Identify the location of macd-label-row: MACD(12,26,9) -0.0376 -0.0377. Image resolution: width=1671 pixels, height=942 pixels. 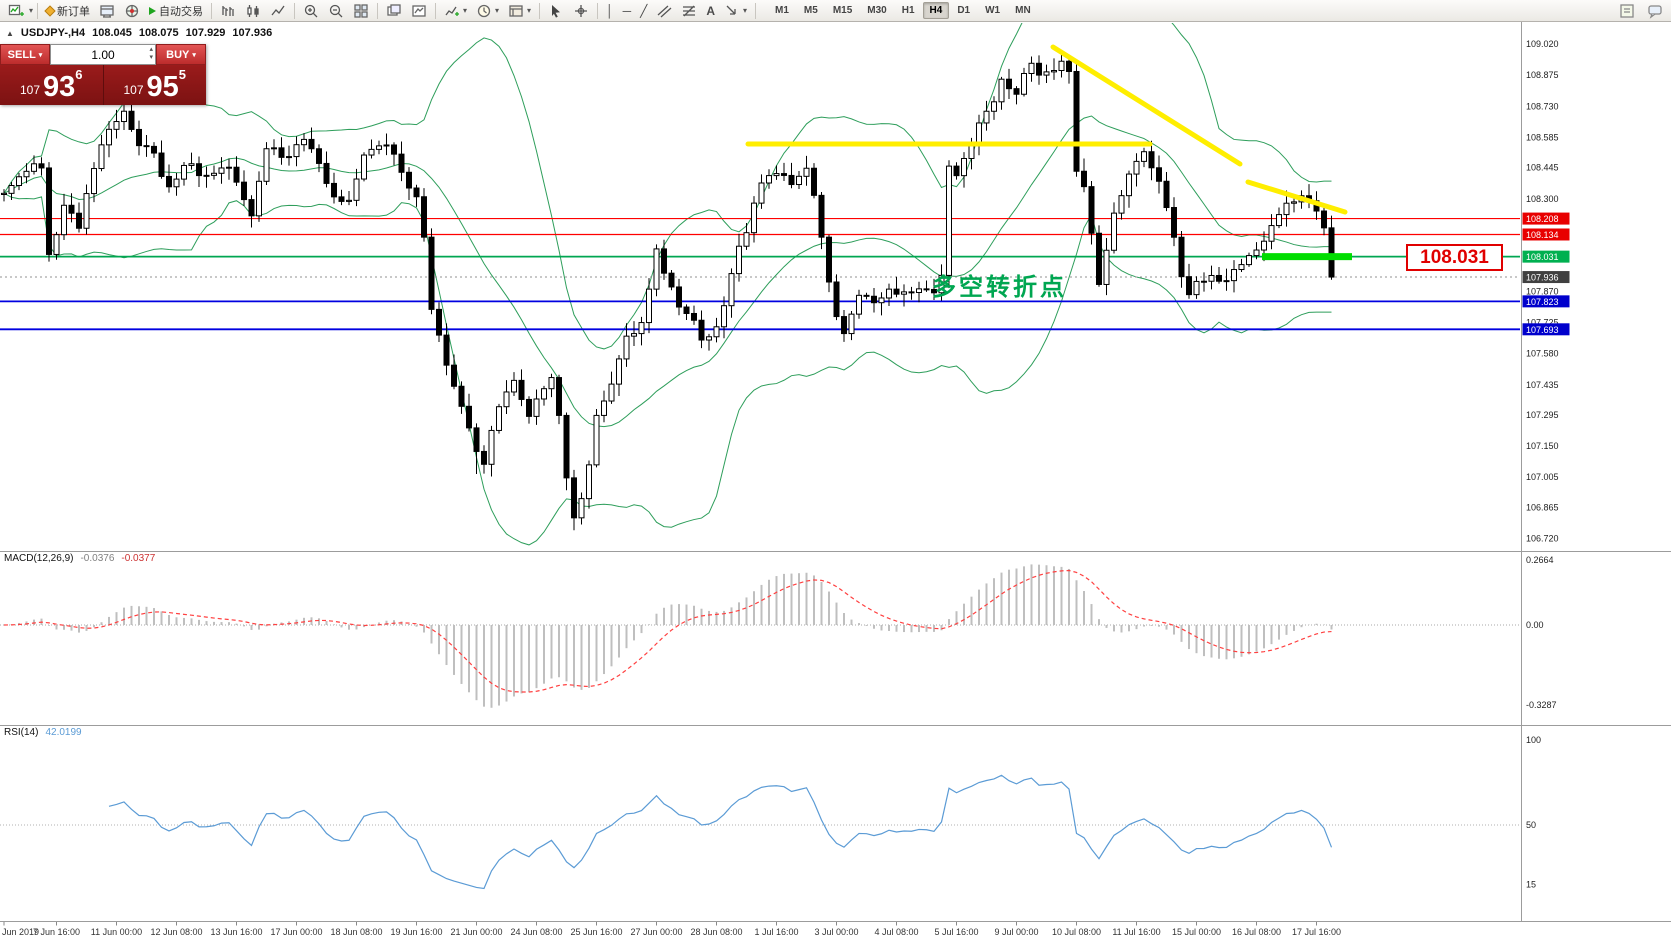
(79, 558).